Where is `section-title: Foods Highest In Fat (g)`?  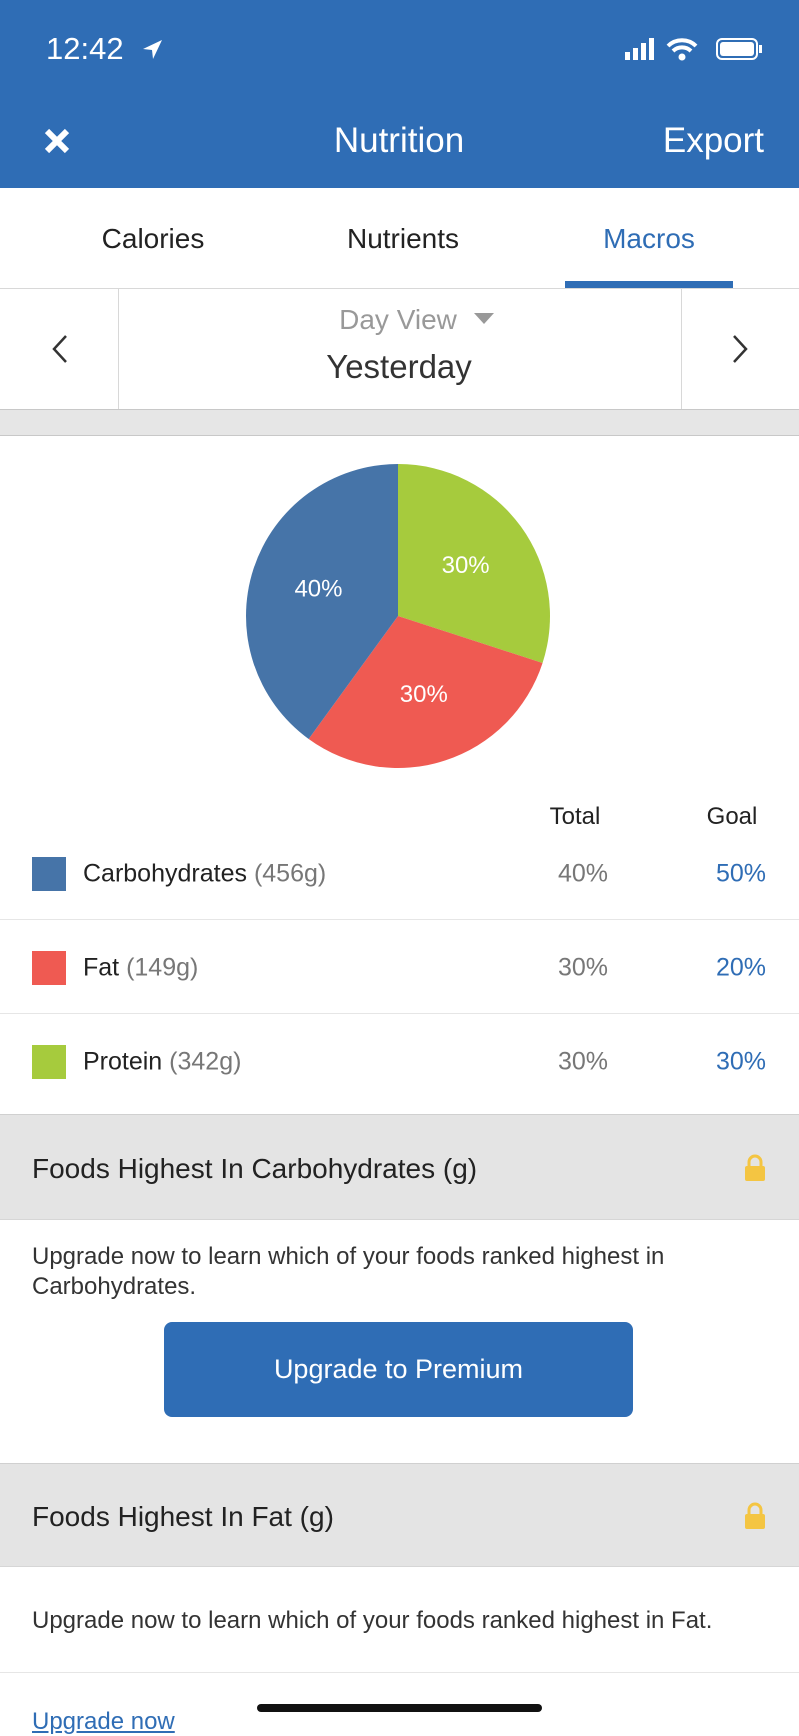 section-title: Foods Highest In Fat (g) is located at coordinates (183, 1516).